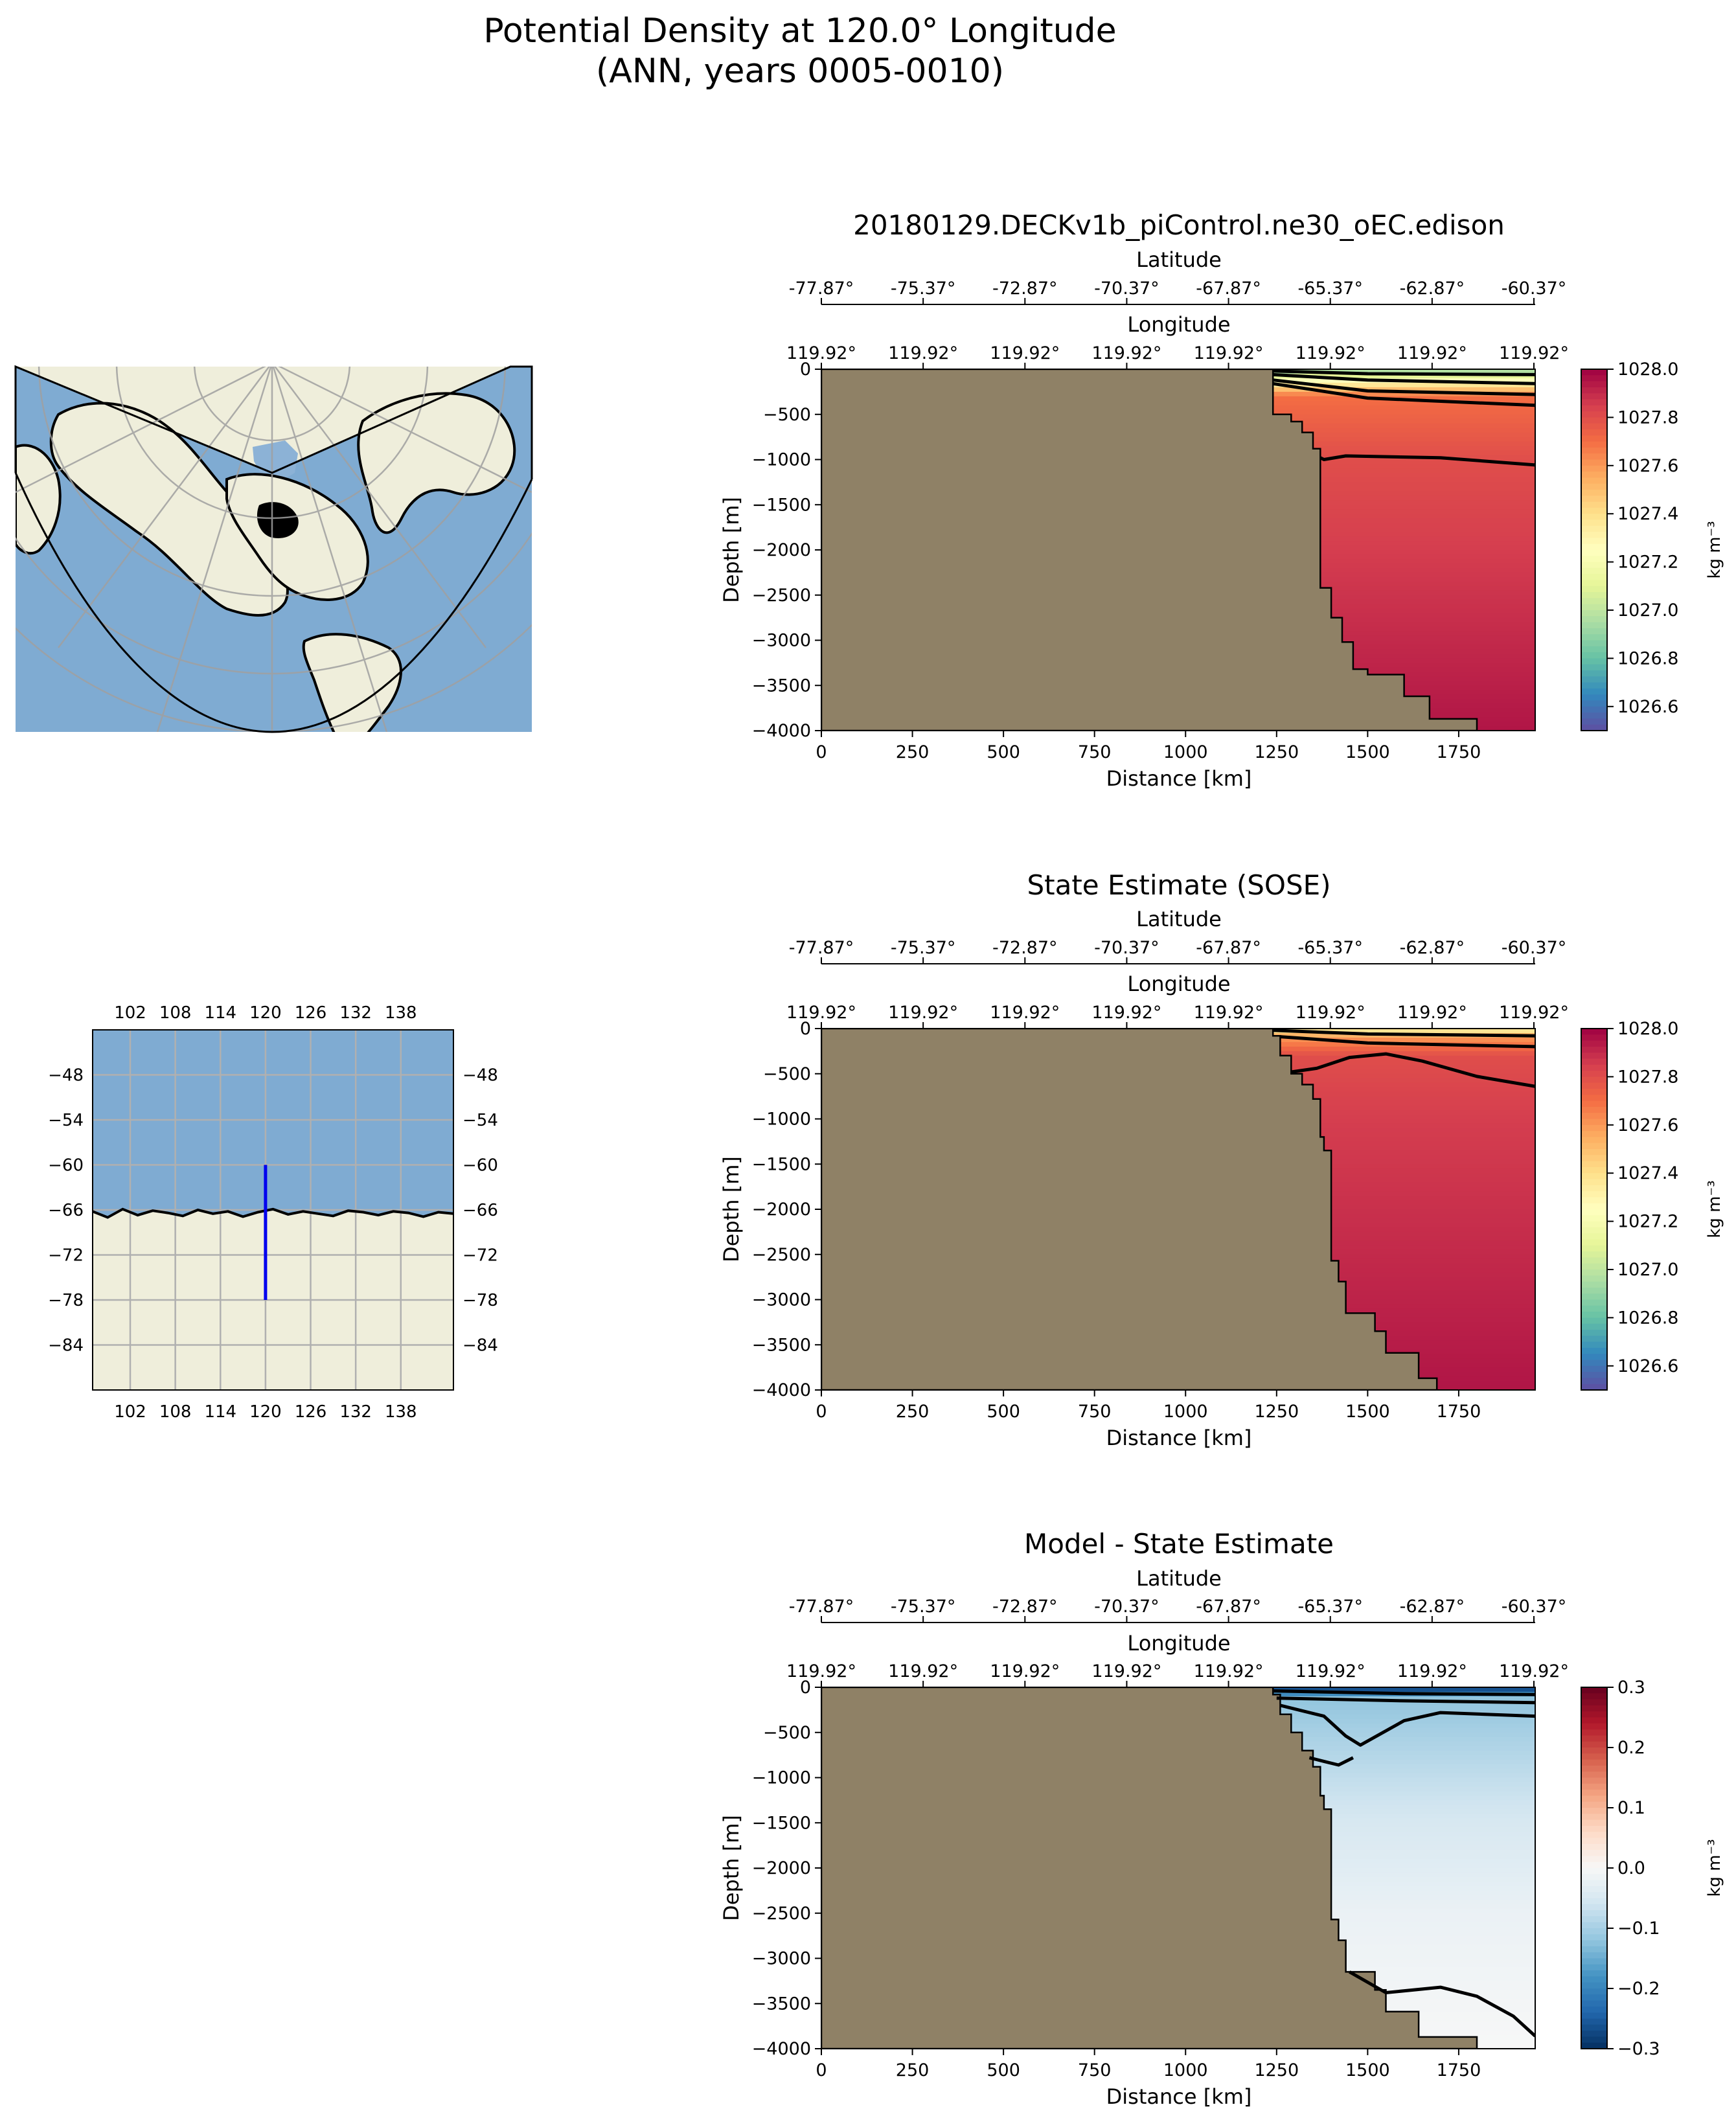 The image size is (1736, 2118). What do you see at coordinates (311, 1412) in the screenshot?
I see `transect-map-bottom-tick-label: 126` at bounding box center [311, 1412].